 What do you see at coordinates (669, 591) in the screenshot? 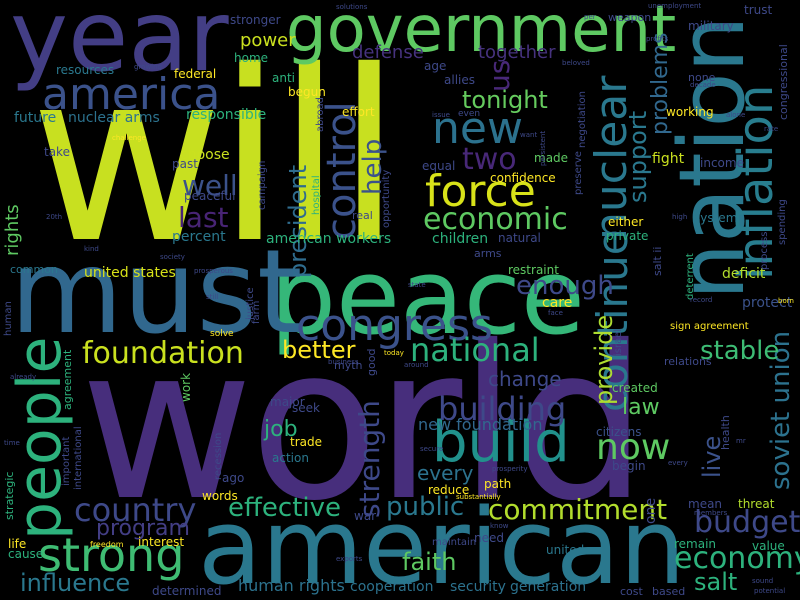
I see `word: based` at bounding box center [669, 591].